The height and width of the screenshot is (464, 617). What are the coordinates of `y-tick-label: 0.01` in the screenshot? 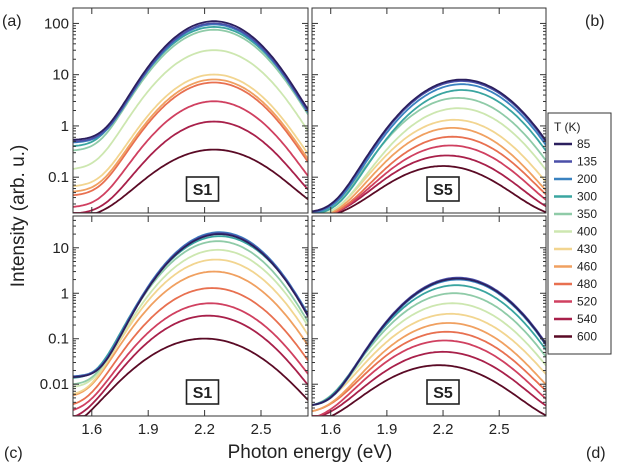 It's located at (54, 384).